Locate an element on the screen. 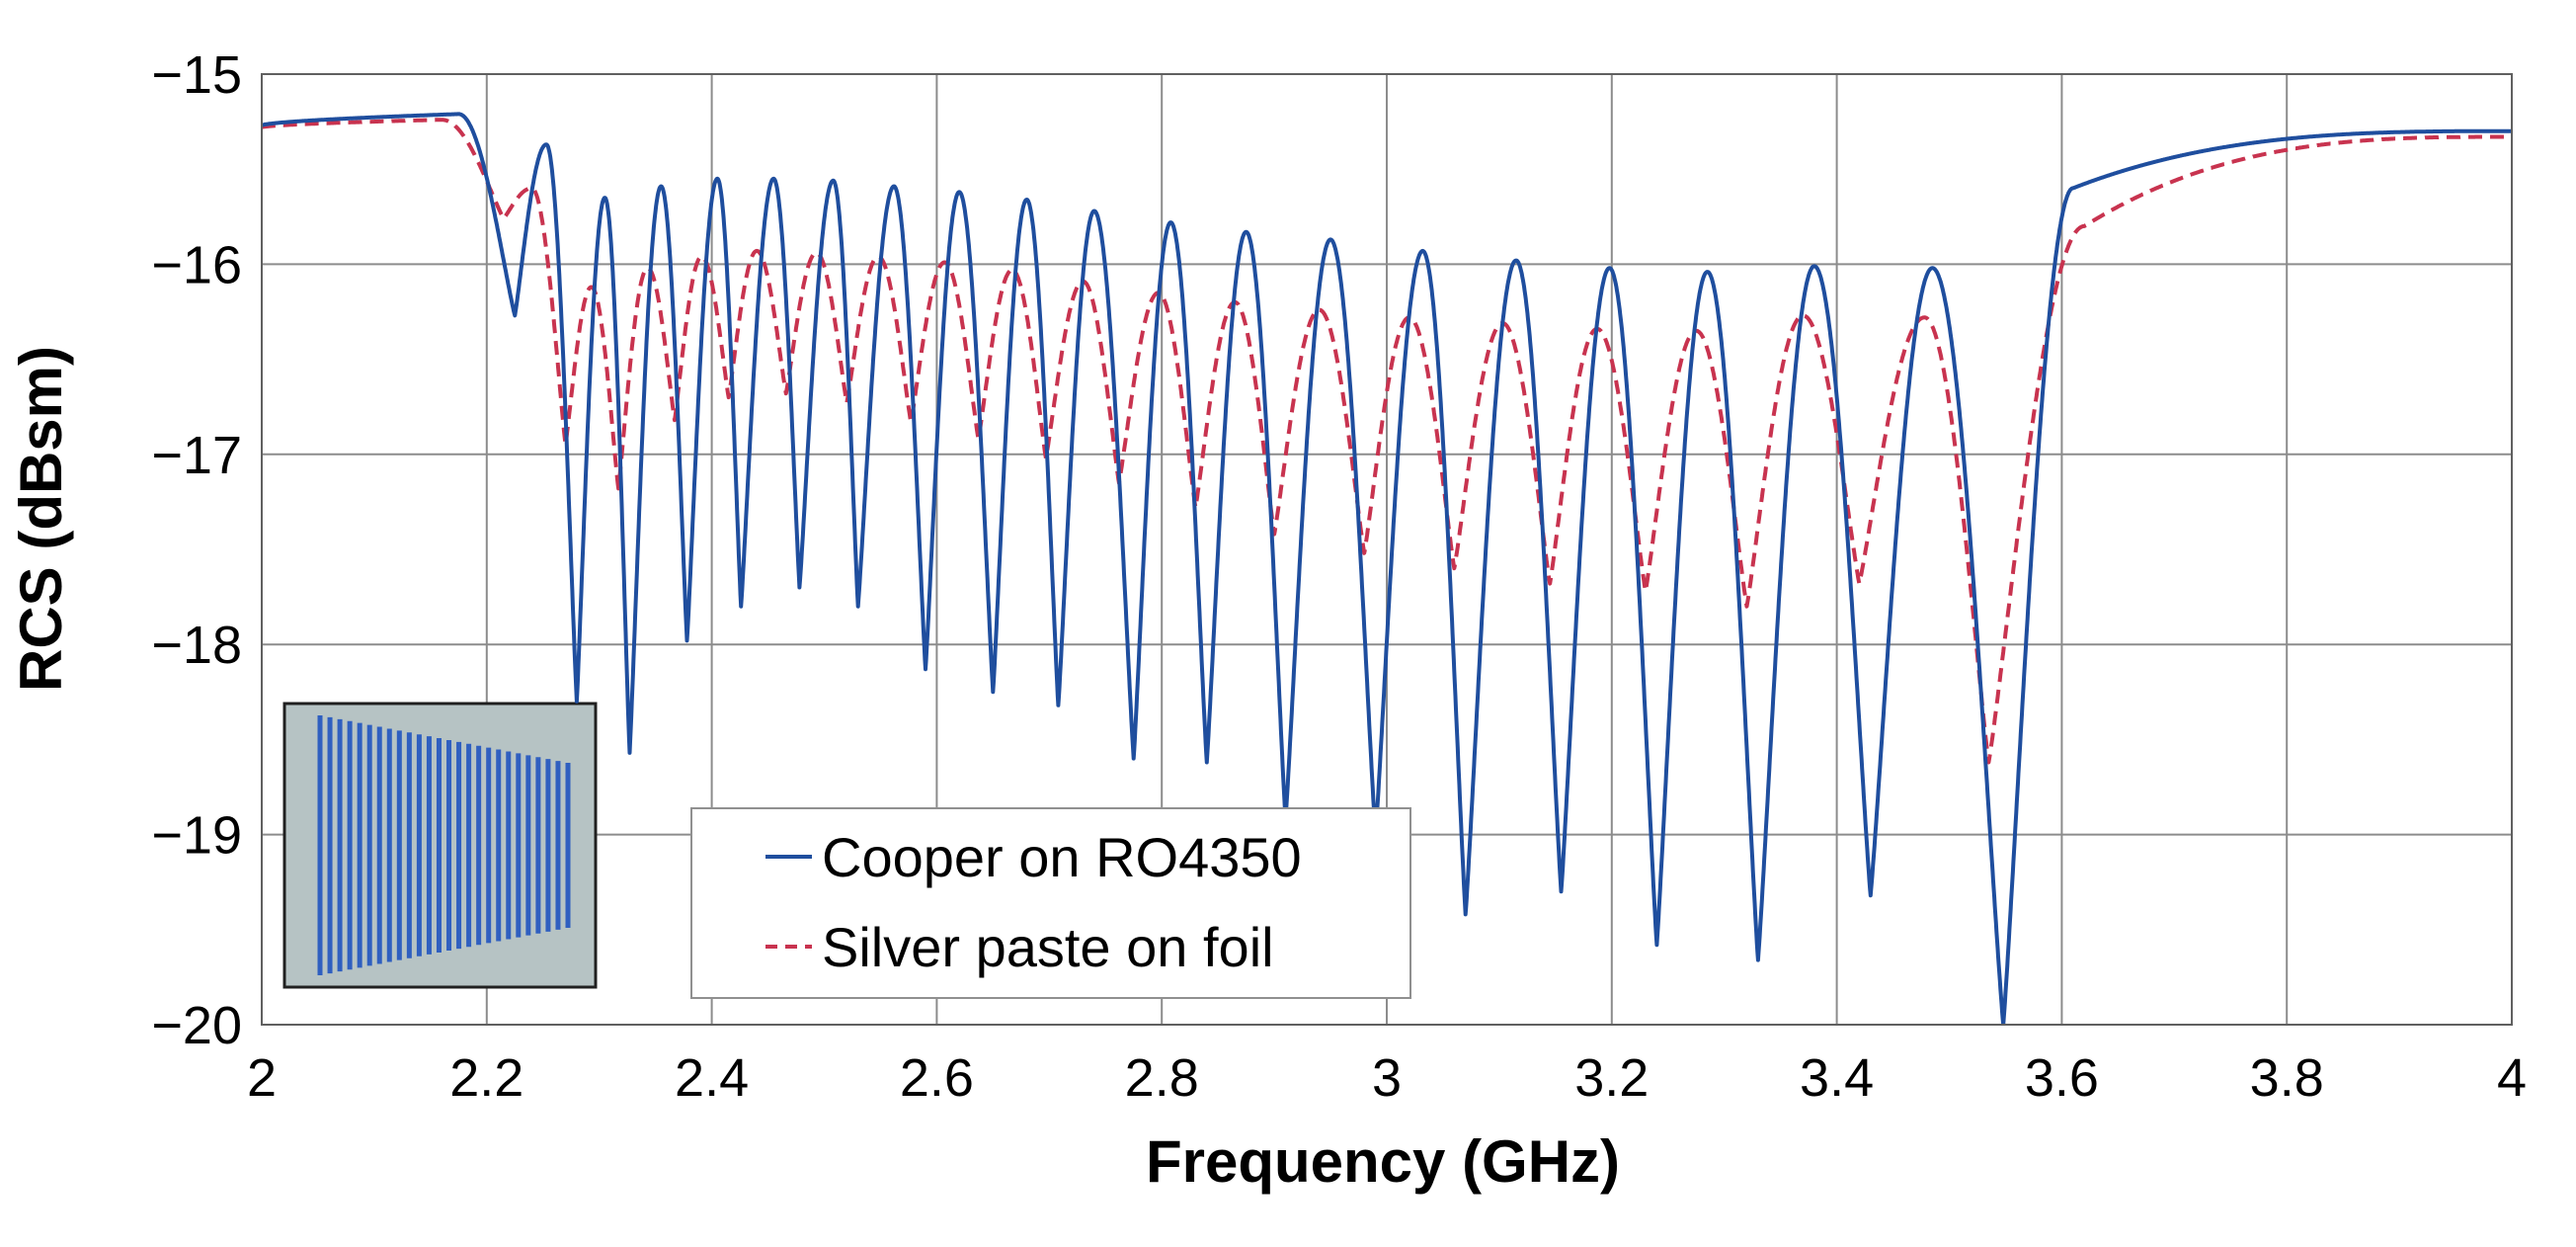 The height and width of the screenshot is (1247, 2576). x-axis-ticks: 2 2.2 2.4 2.6 2.8 3 3.2 3.4 3.6 3.8 4 is located at coordinates (1387, 1078).